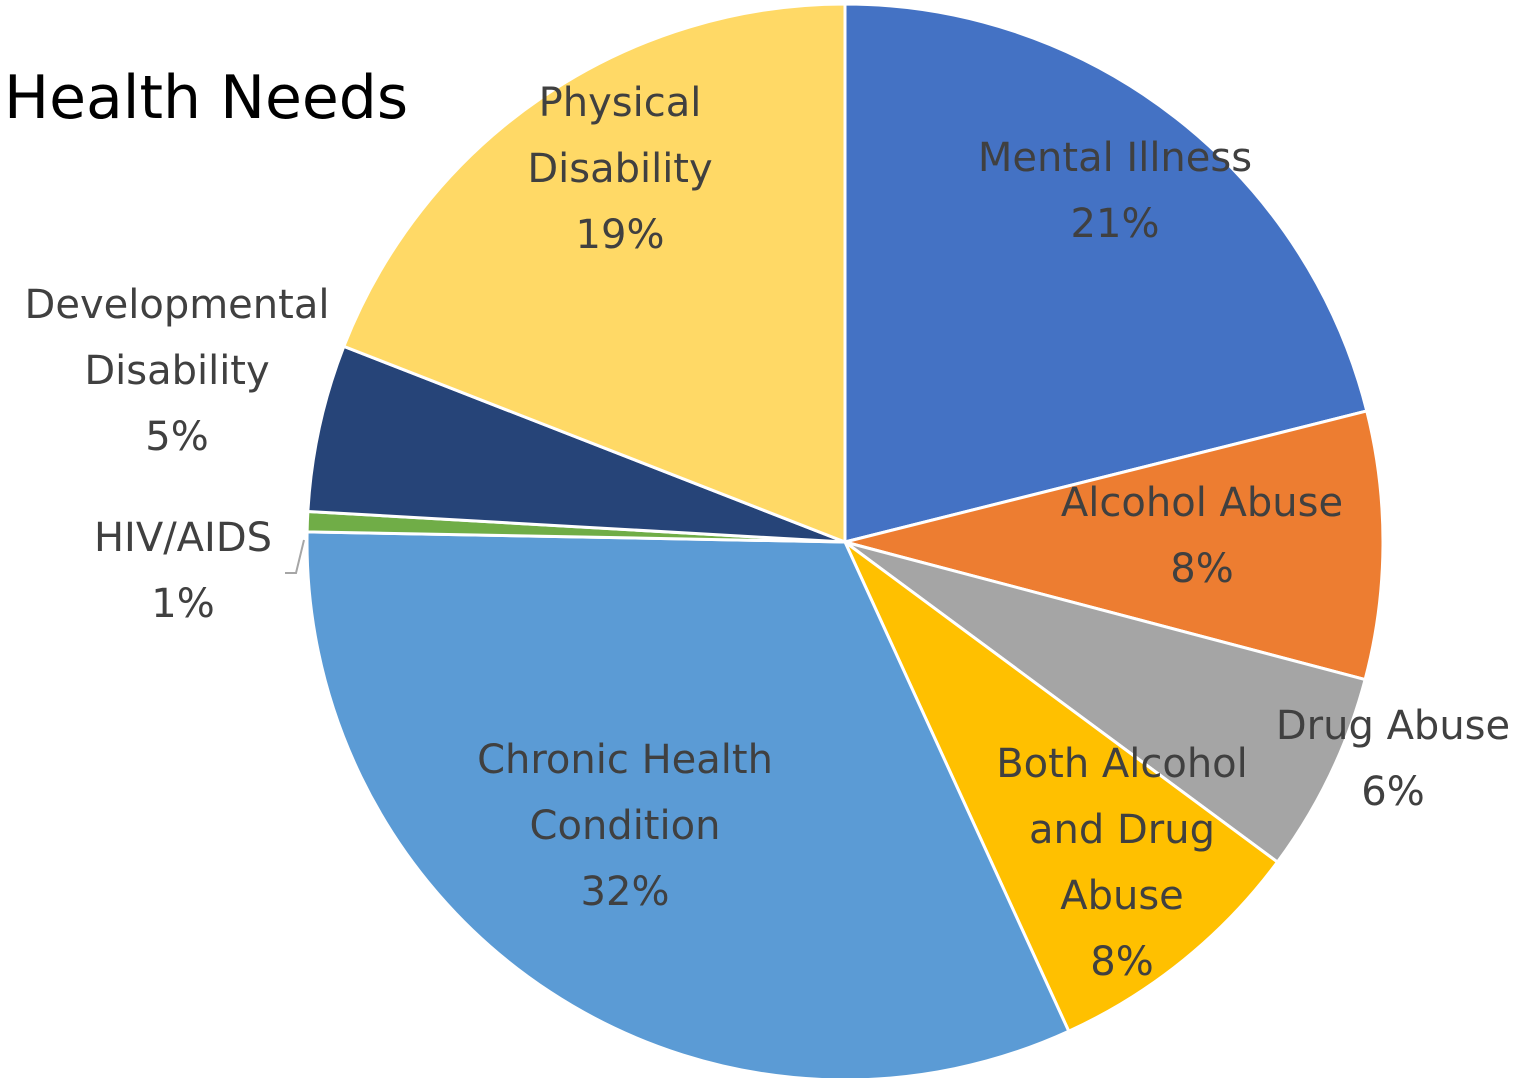 This screenshot has width=1529, height=1078. Describe the element at coordinates (183, 571) in the screenshot. I see `data-label-hiv-aids: HIV/AIDS 1%` at that location.